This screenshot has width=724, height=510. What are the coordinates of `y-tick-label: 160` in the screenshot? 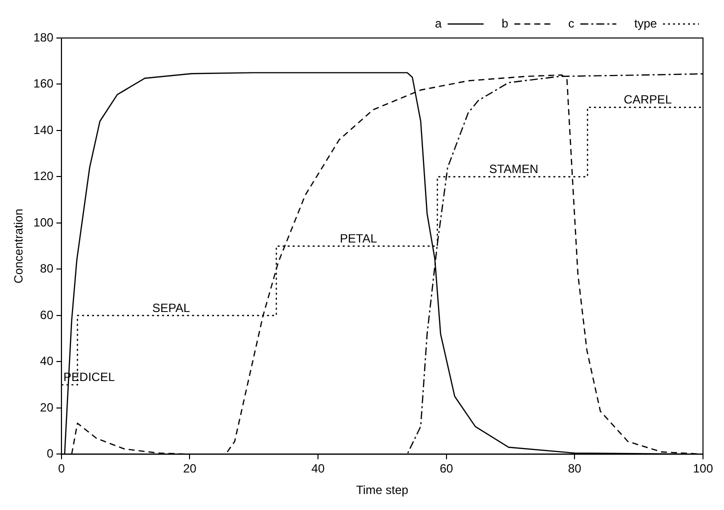 It's located at (43, 83).